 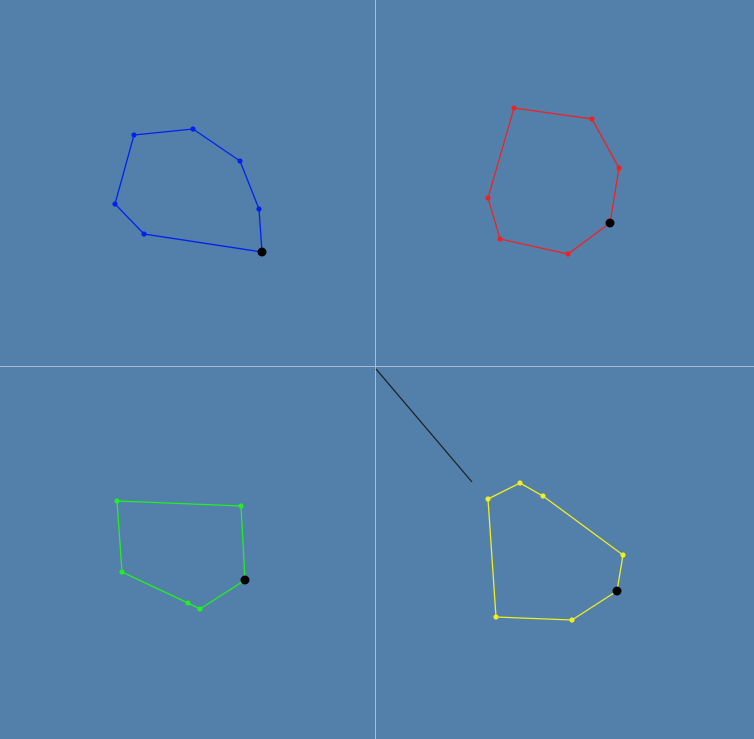 I want to click on polygon-red-outline, so click(x=553, y=181).